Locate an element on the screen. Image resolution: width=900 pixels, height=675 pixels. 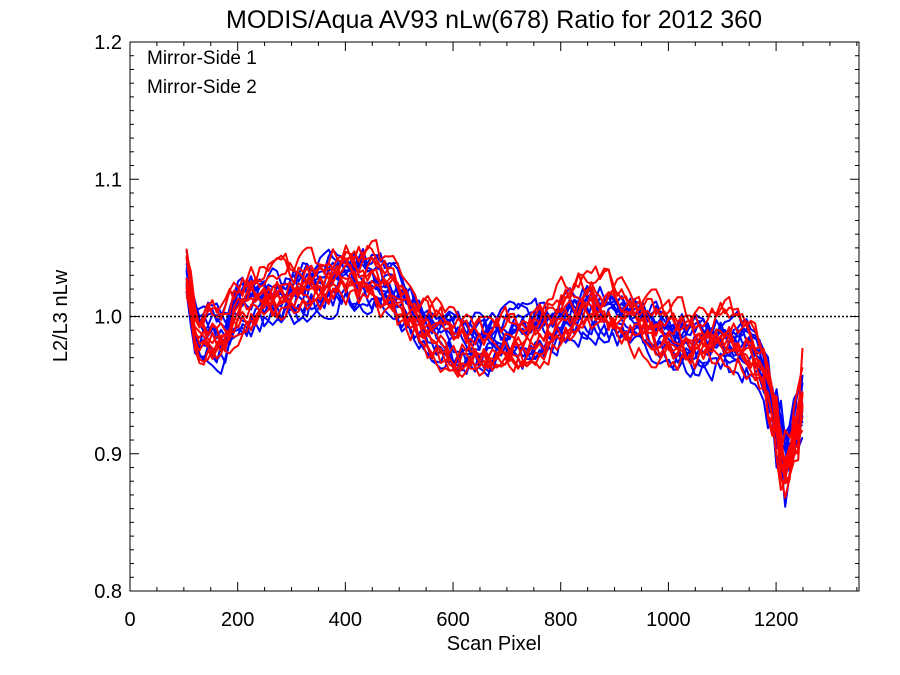
legend-entry-mirror-side-1: Mirror-Side 1 is located at coordinates (202, 58).